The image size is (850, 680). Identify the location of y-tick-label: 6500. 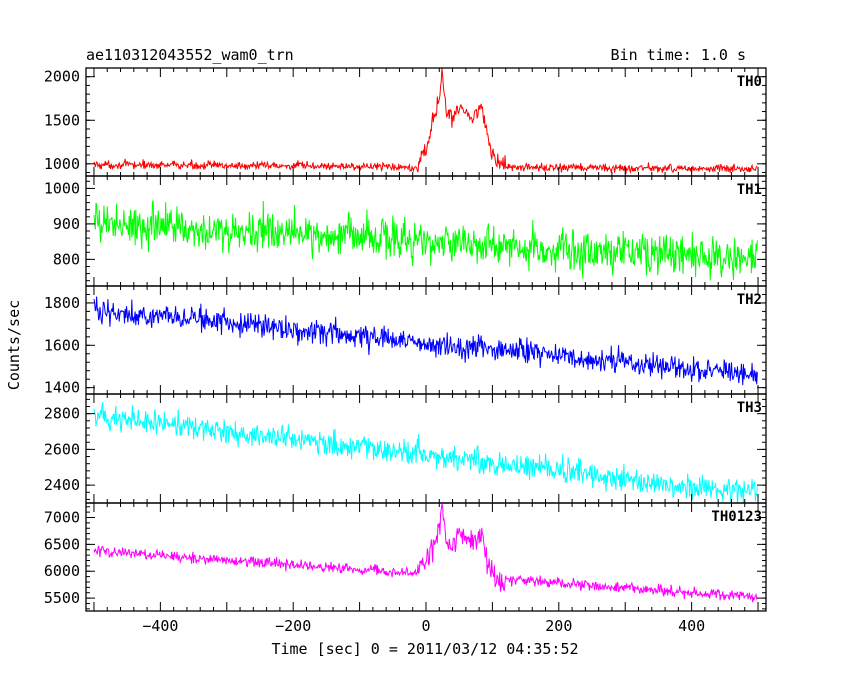
(62, 544).